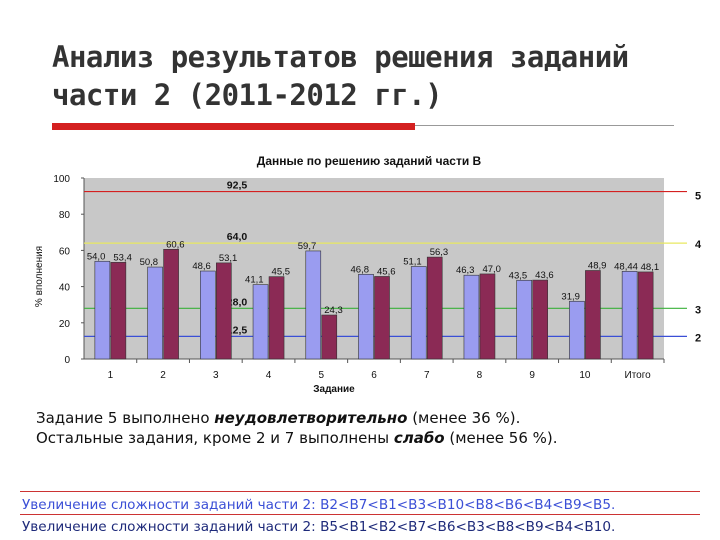 The width and height of the screenshot is (720, 540). What do you see at coordinates (216, 375) in the screenshot?
I see `x-tick-label: 3` at bounding box center [216, 375].